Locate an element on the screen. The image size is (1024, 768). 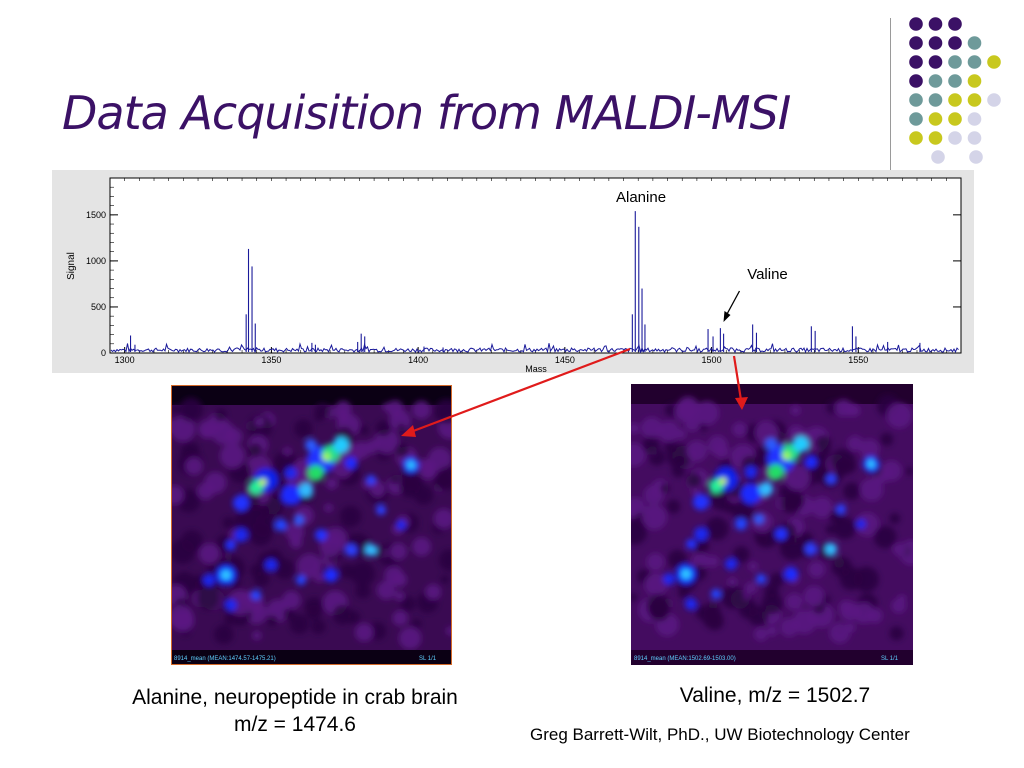
caption-alanine-line1: Alanine, neuropeptide in crab brain is located at coordinates (295, 697).